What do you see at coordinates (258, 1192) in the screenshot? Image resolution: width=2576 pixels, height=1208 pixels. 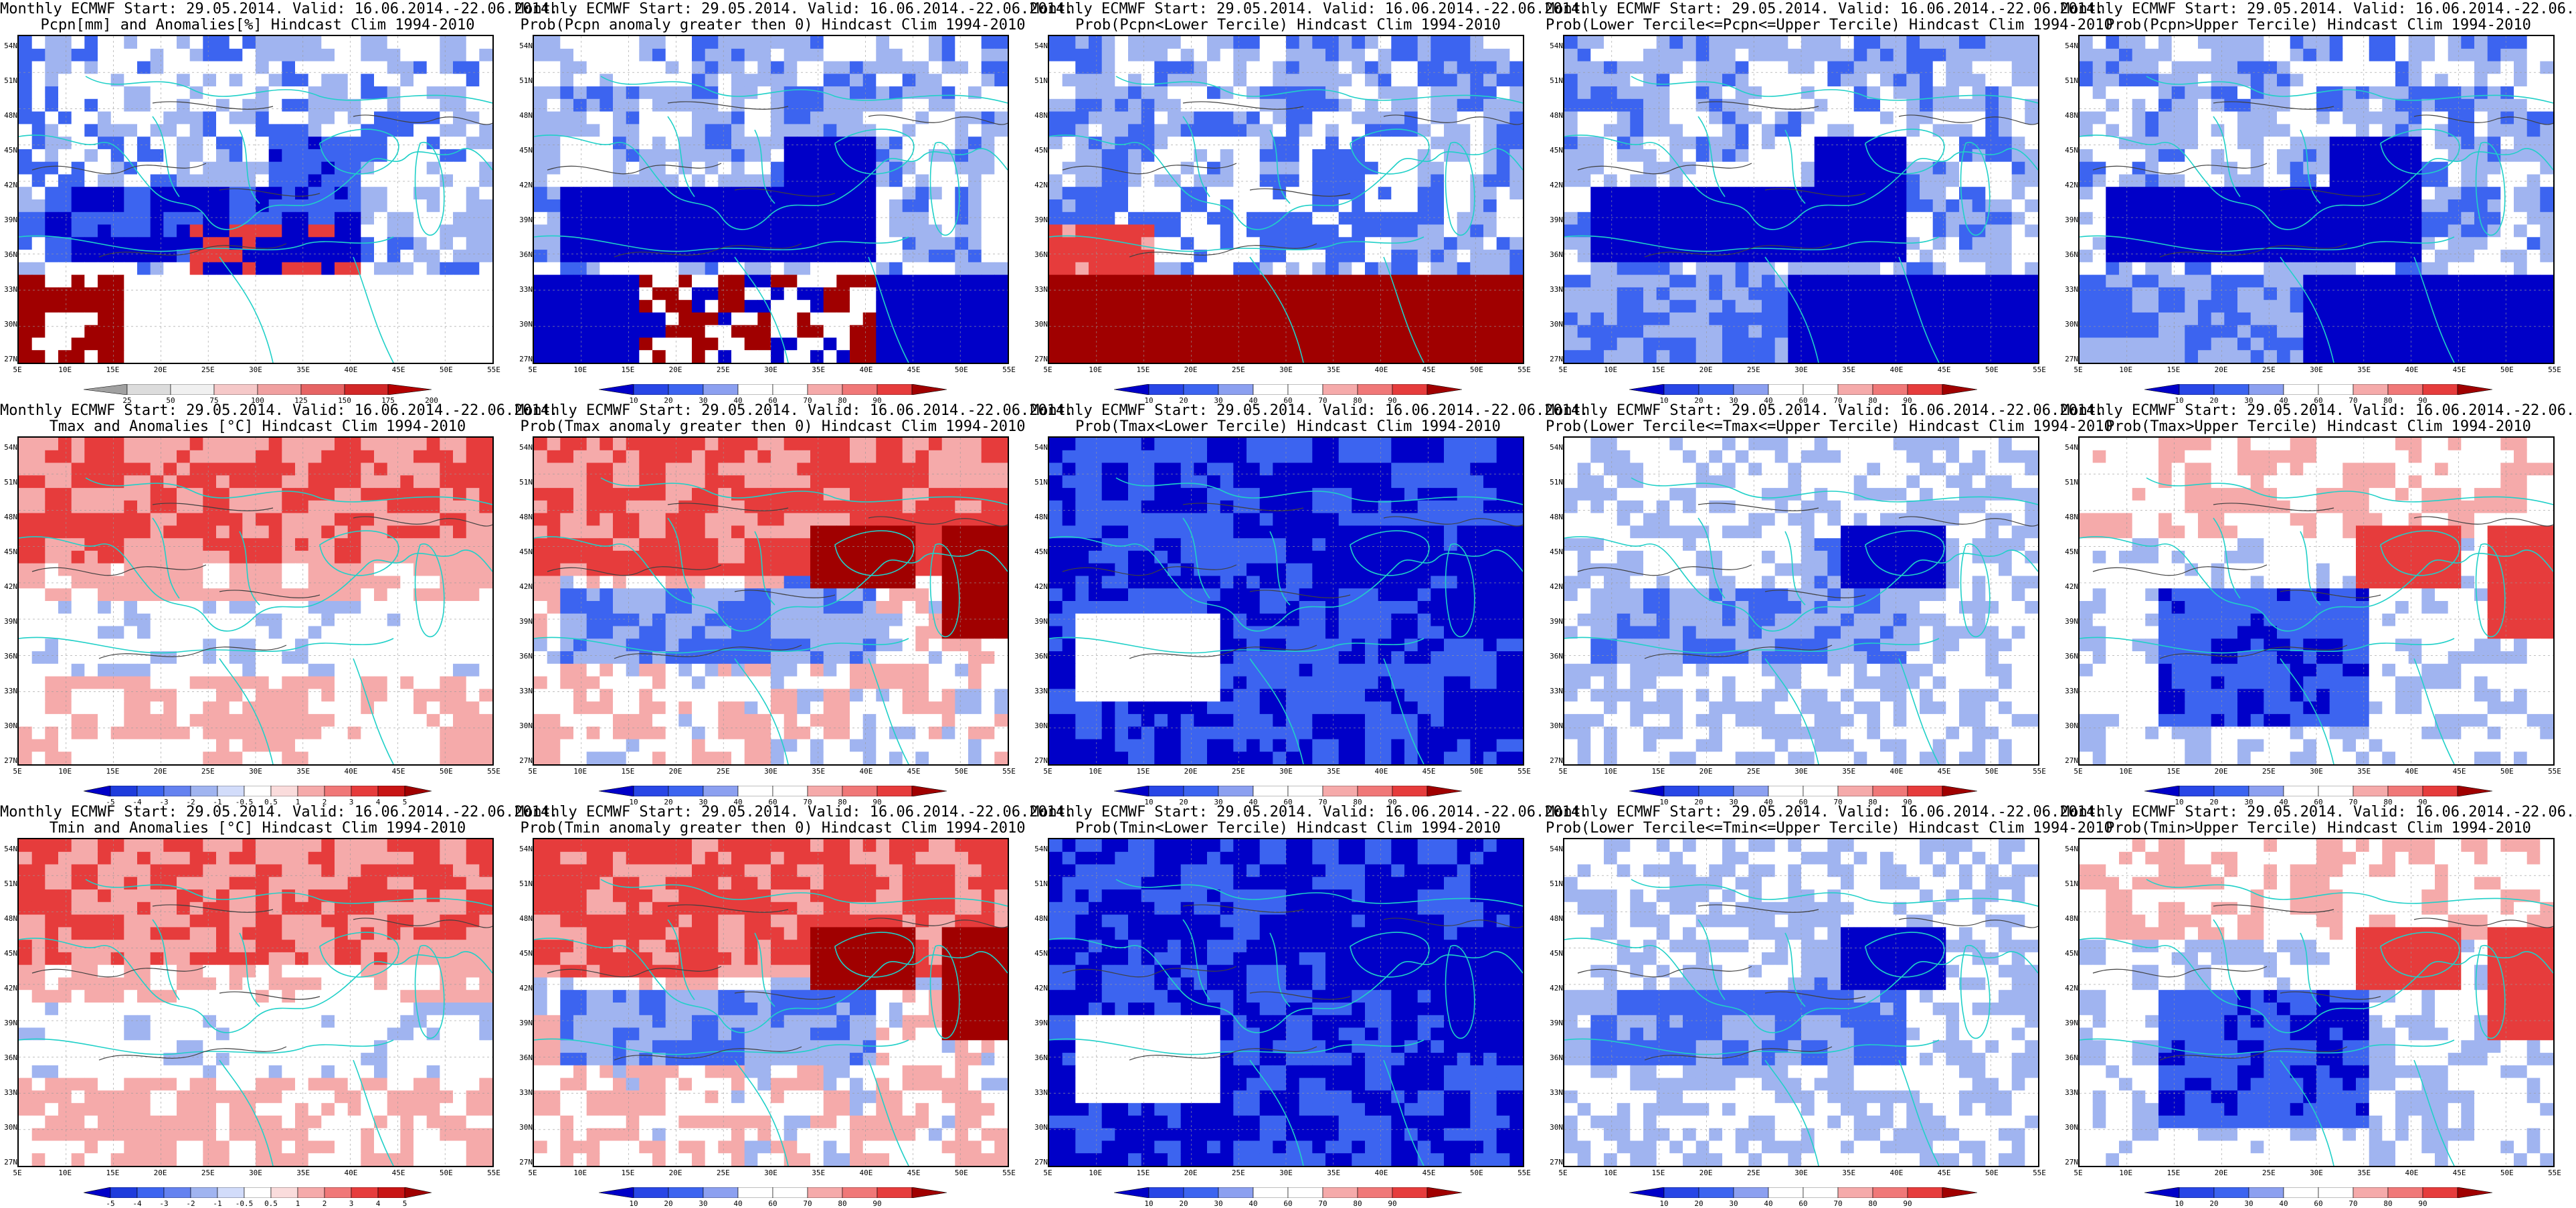 I see `colorbar` at bounding box center [258, 1192].